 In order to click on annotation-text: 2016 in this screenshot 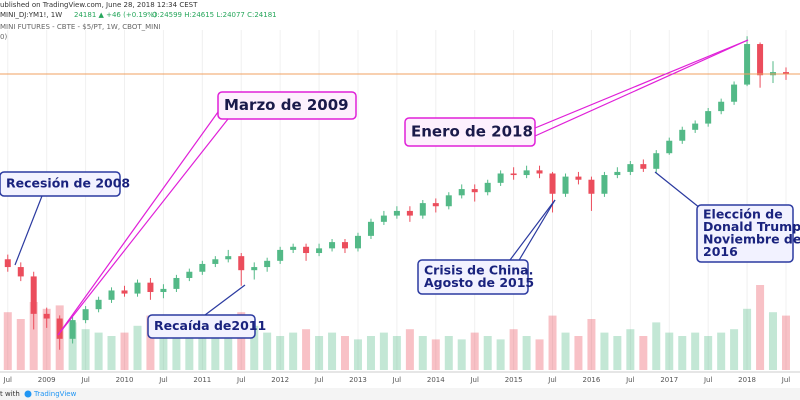, I will do `click(720, 251)`.